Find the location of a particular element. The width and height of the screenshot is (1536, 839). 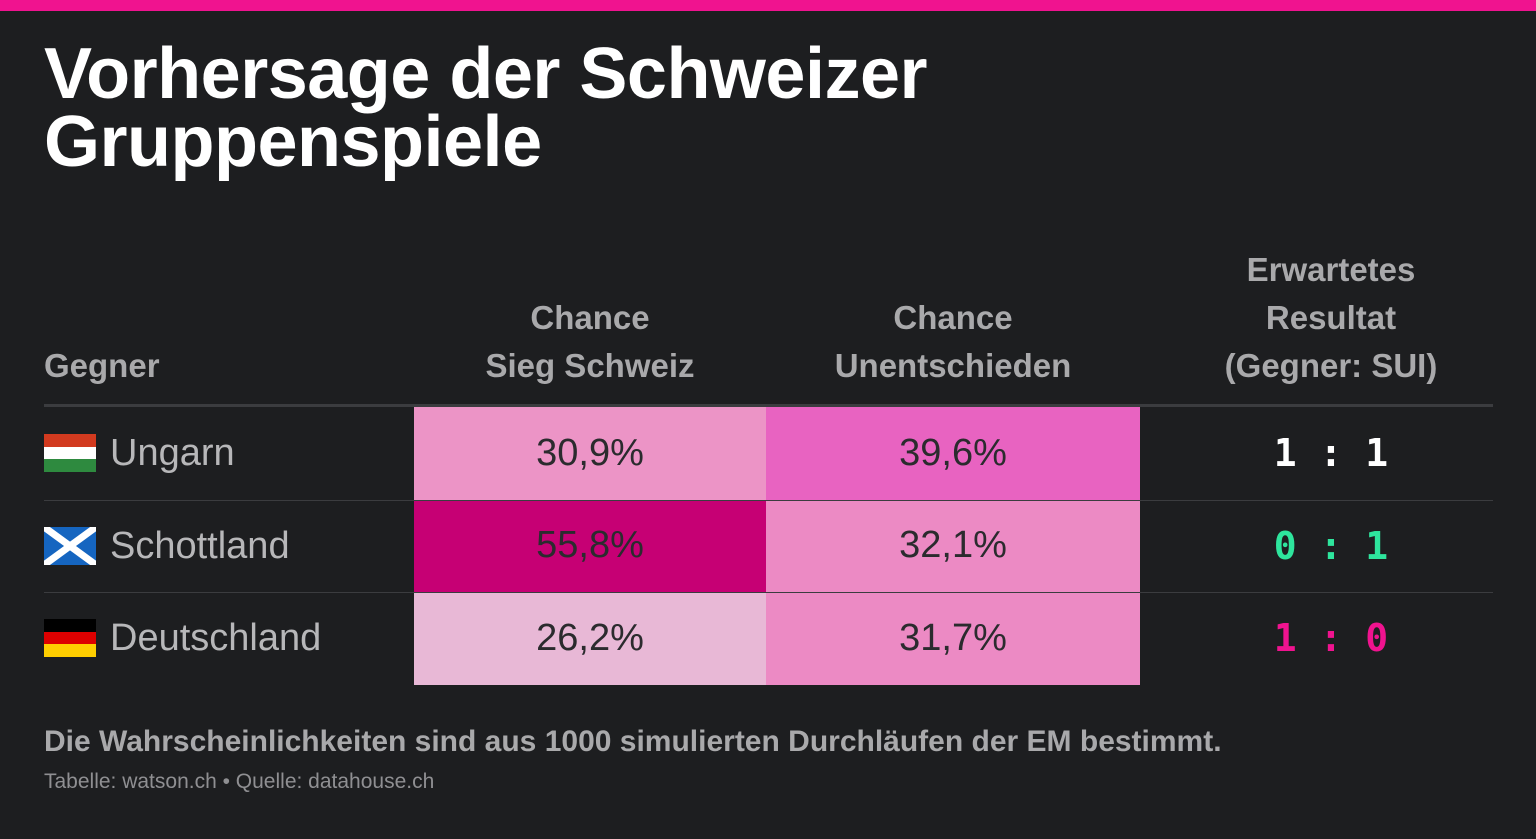

column-header-unentschieden: Chance Unentschieden is located at coordinates (953, 342).